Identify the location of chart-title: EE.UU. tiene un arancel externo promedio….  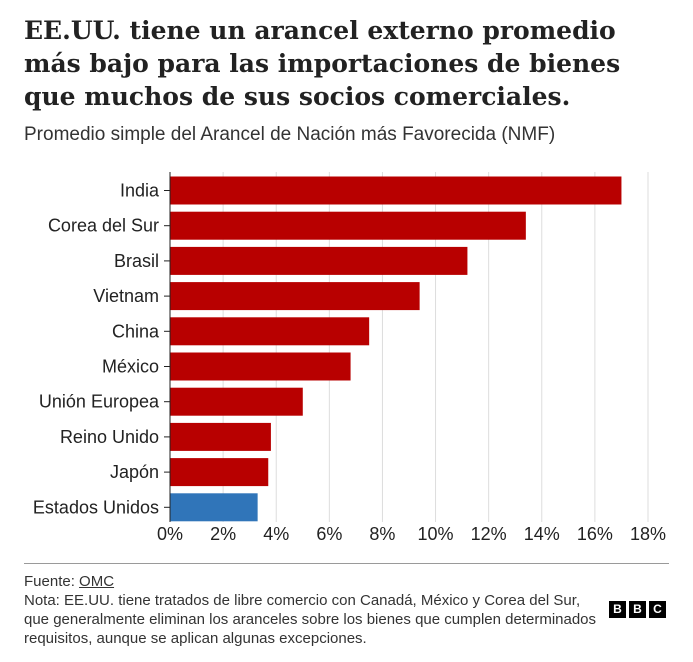
(322, 63).